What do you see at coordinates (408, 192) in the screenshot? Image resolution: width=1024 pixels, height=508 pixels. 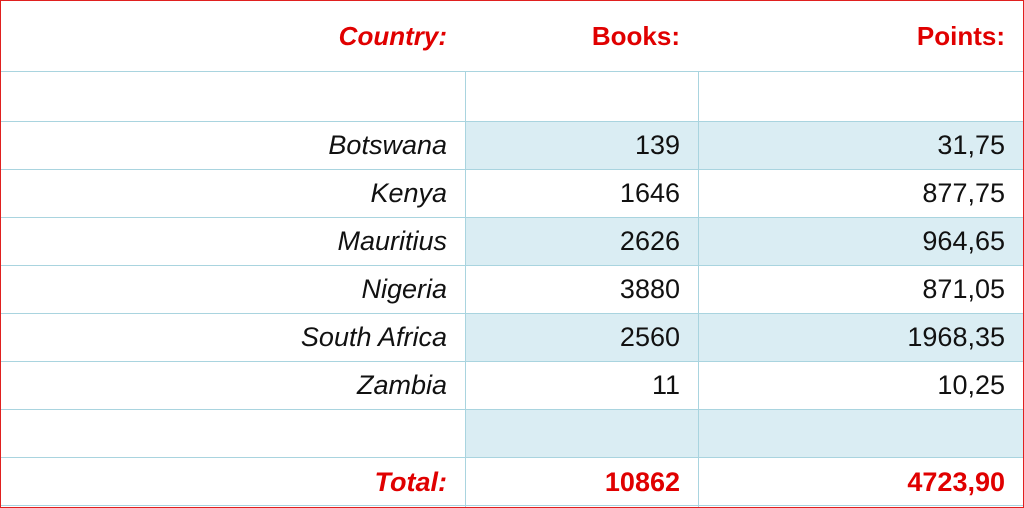 I see `country-cell: Kenya` at bounding box center [408, 192].